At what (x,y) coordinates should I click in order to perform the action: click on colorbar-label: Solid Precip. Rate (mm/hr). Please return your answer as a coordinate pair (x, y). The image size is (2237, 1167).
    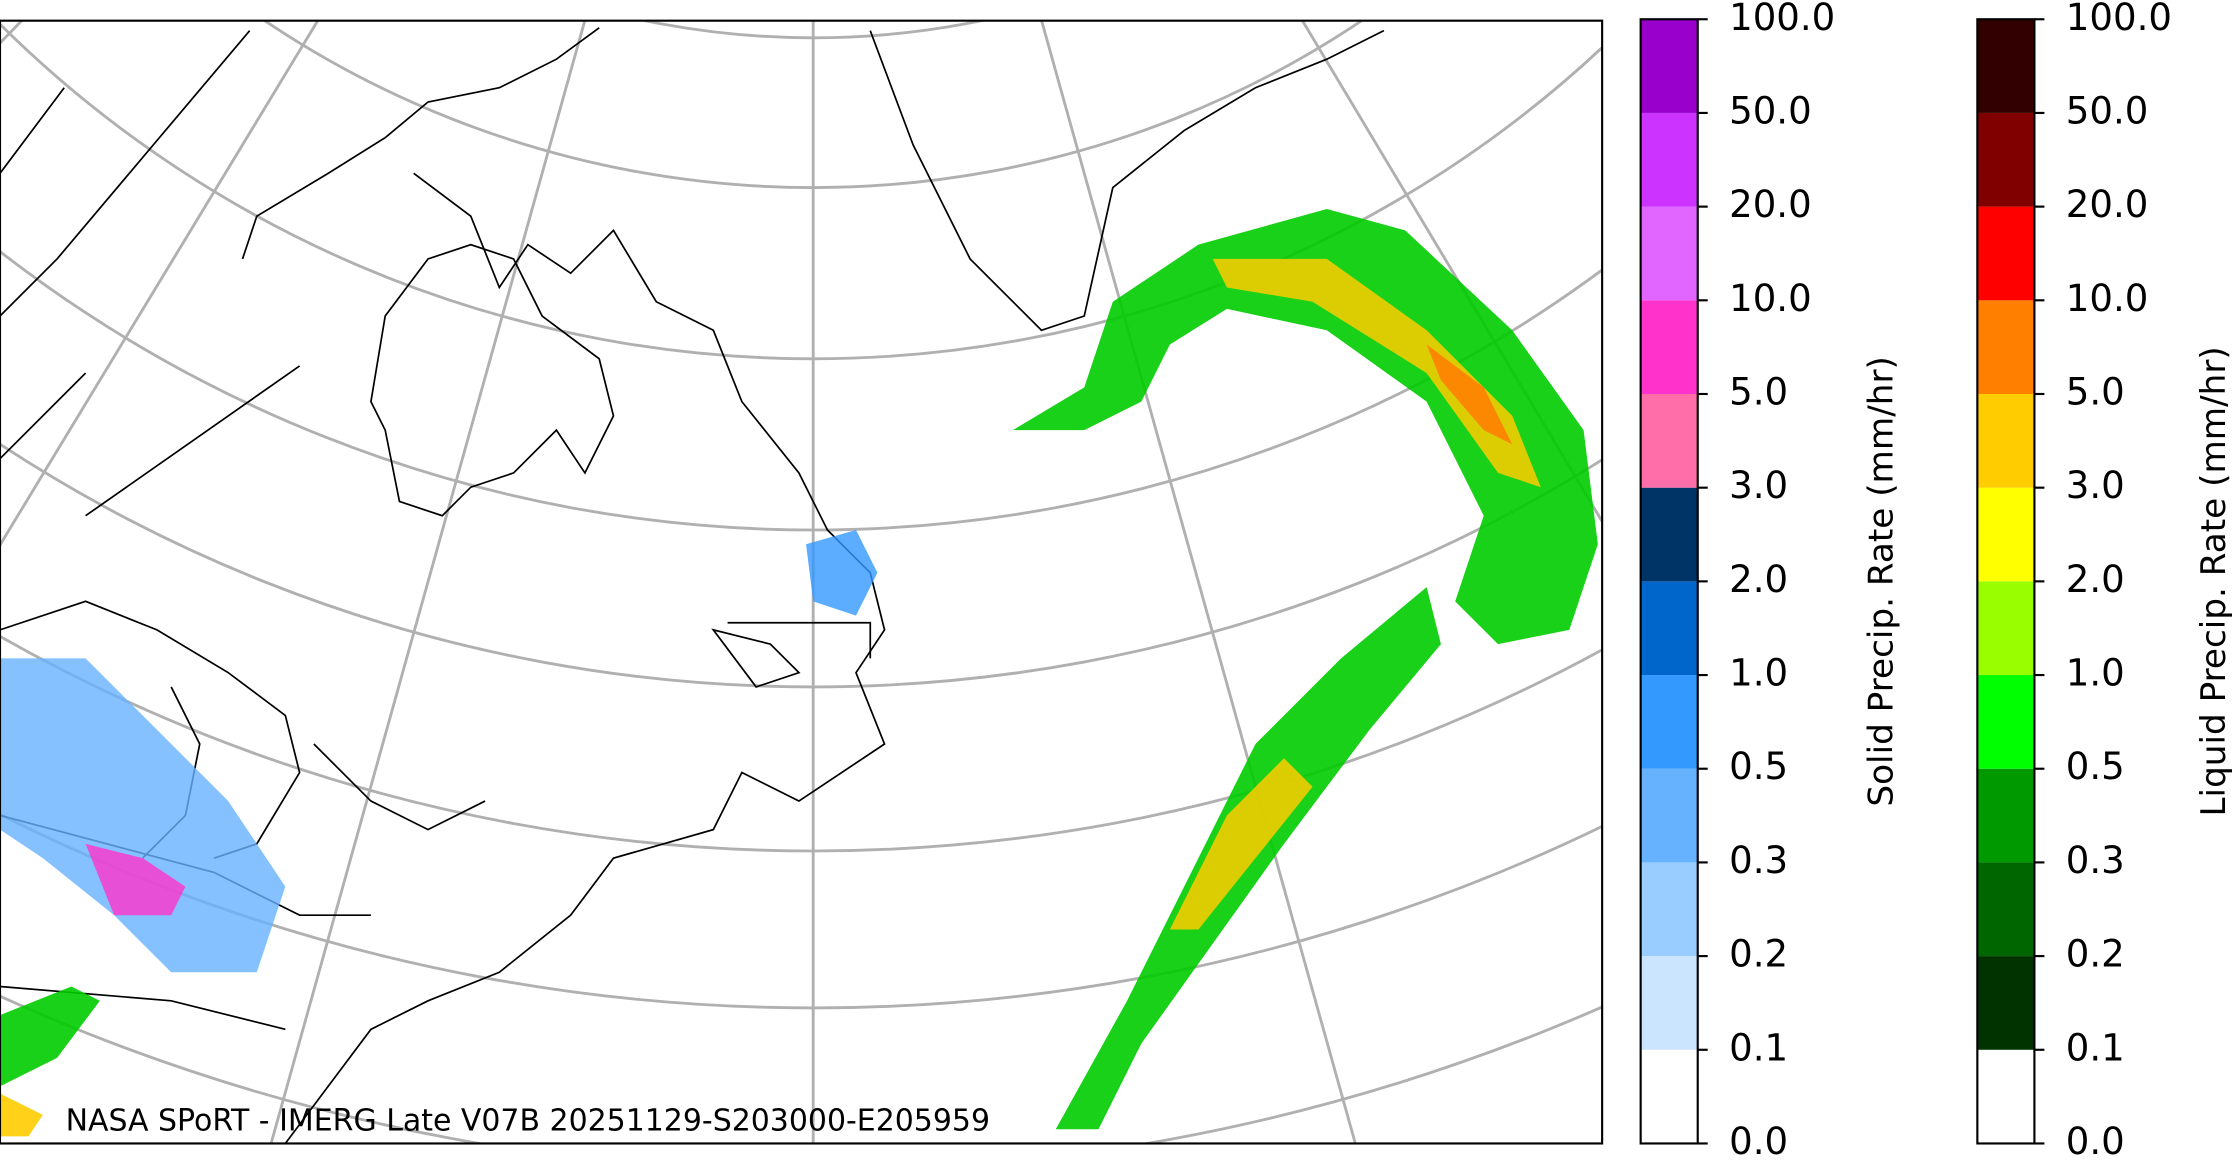
    Looking at the image, I should click on (1882, 581).